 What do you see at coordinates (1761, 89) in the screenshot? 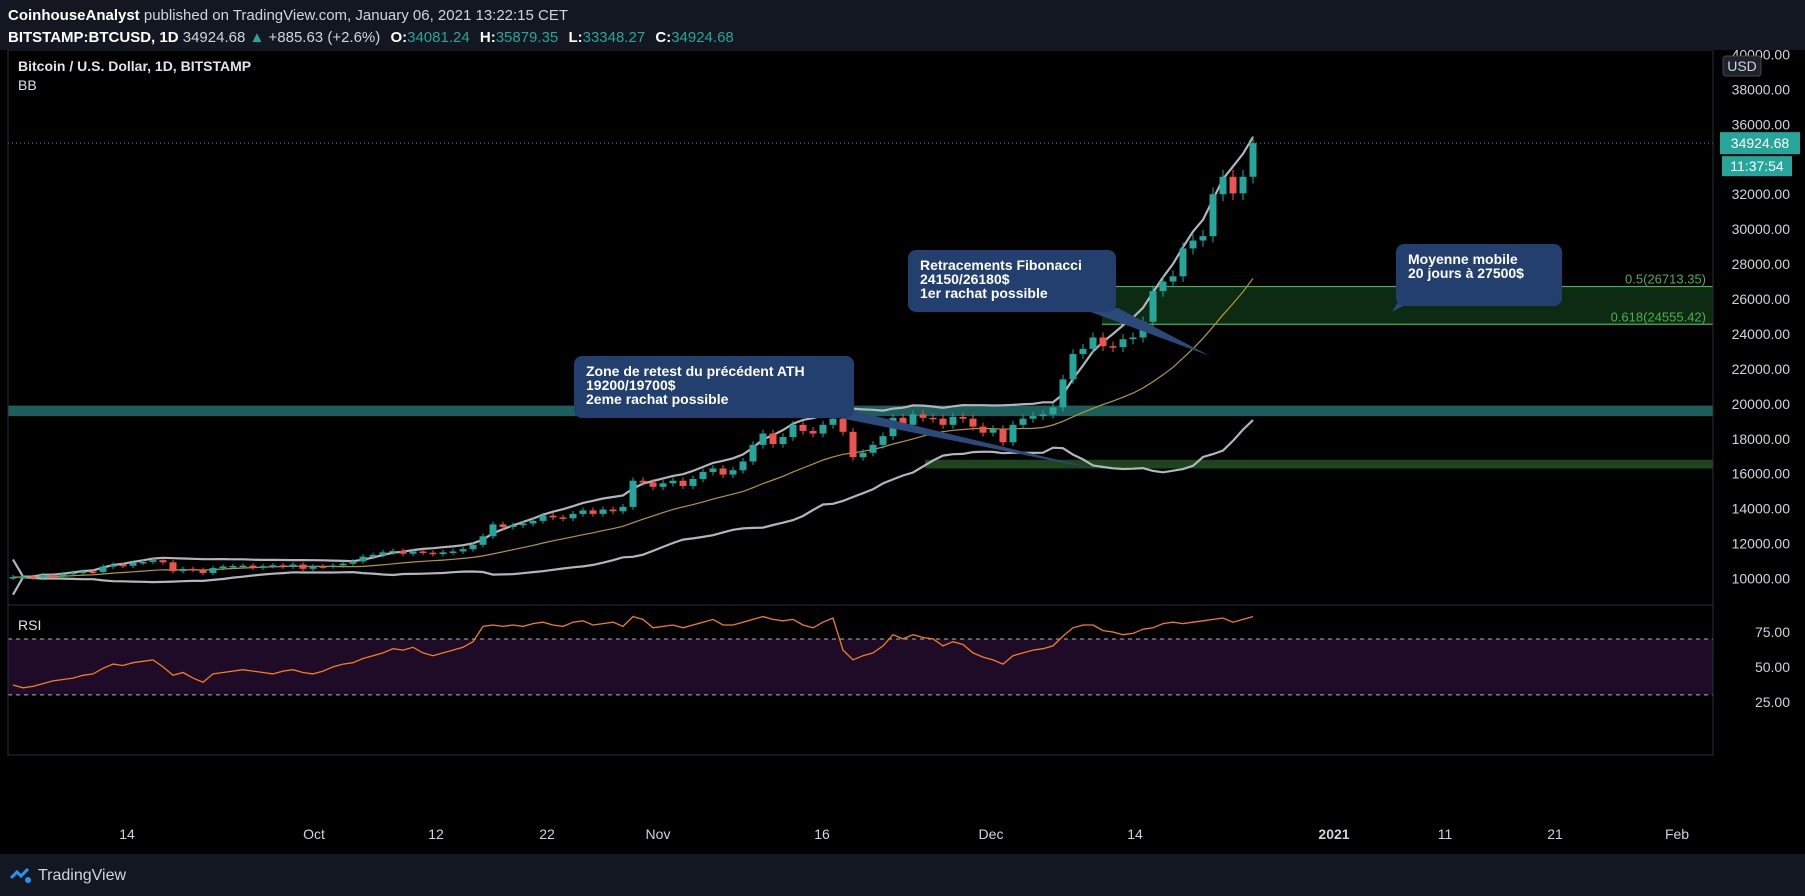
I see `price-tick-label: 38000.00` at bounding box center [1761, 89].